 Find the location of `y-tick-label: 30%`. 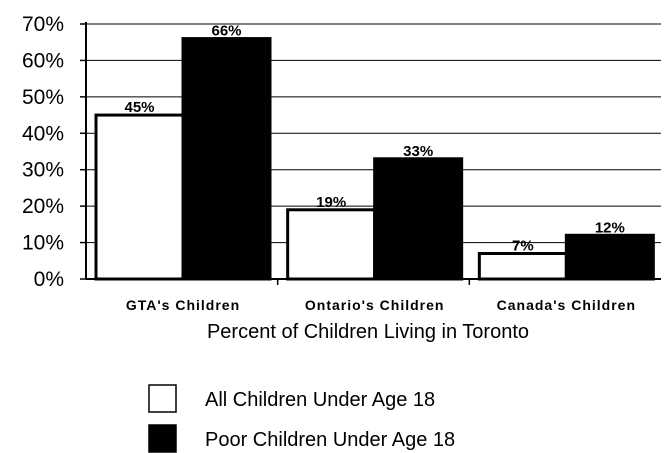

y-tick-label: 30% is located at coordinates (43, 170).